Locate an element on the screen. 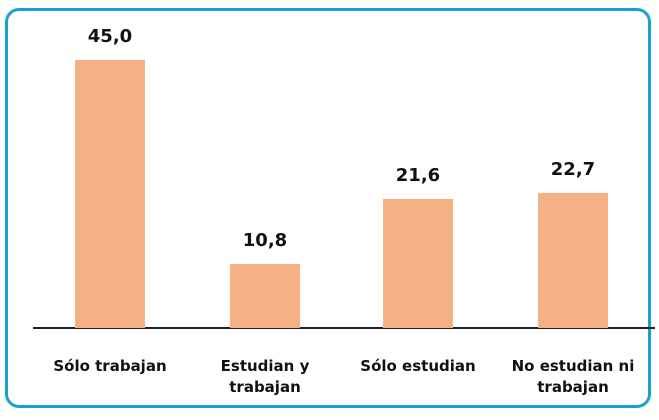 This screenshot has height=420, width=659. data-label: 22,7 is located at coordinates (573, 169).